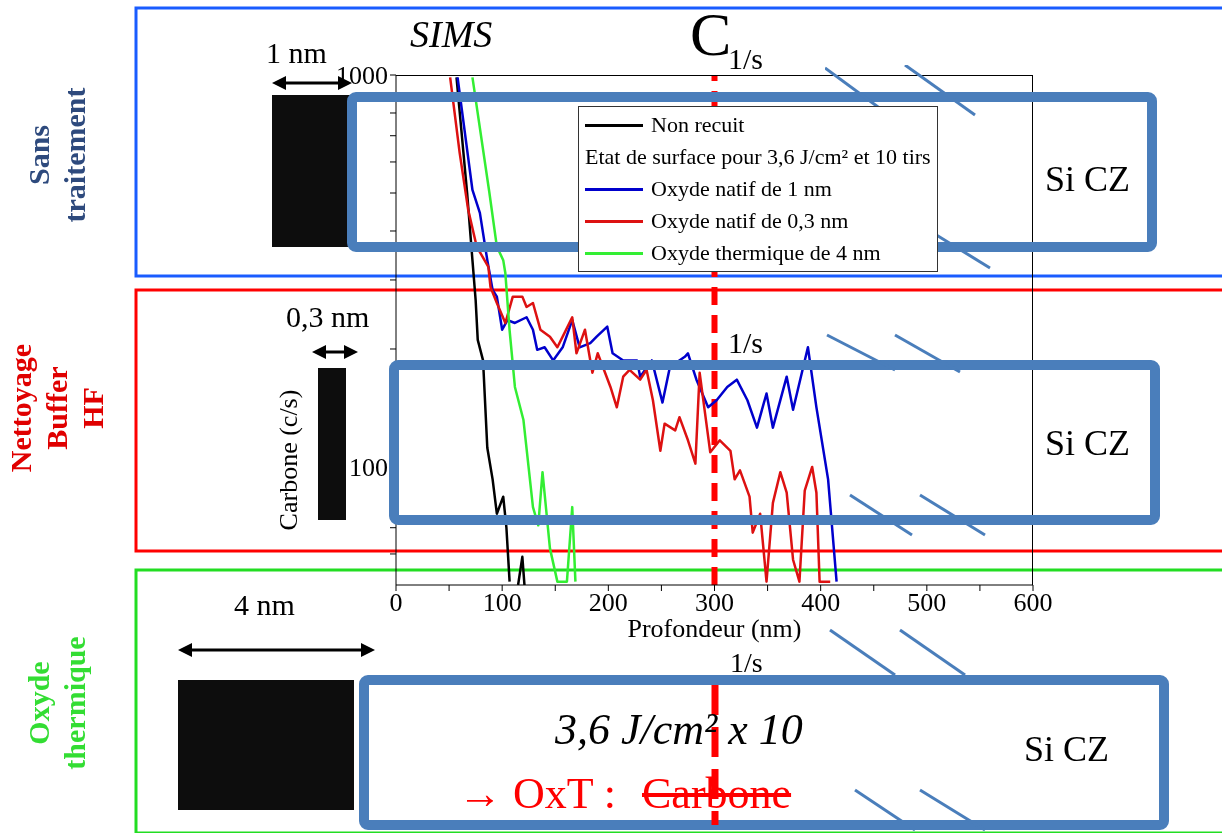 This screenshot has height=833, width=1222. What do you see at coordinates (698, 125) in the screenshot?
I see `legend-label: Non recuit` at bounding box center [698, 125].